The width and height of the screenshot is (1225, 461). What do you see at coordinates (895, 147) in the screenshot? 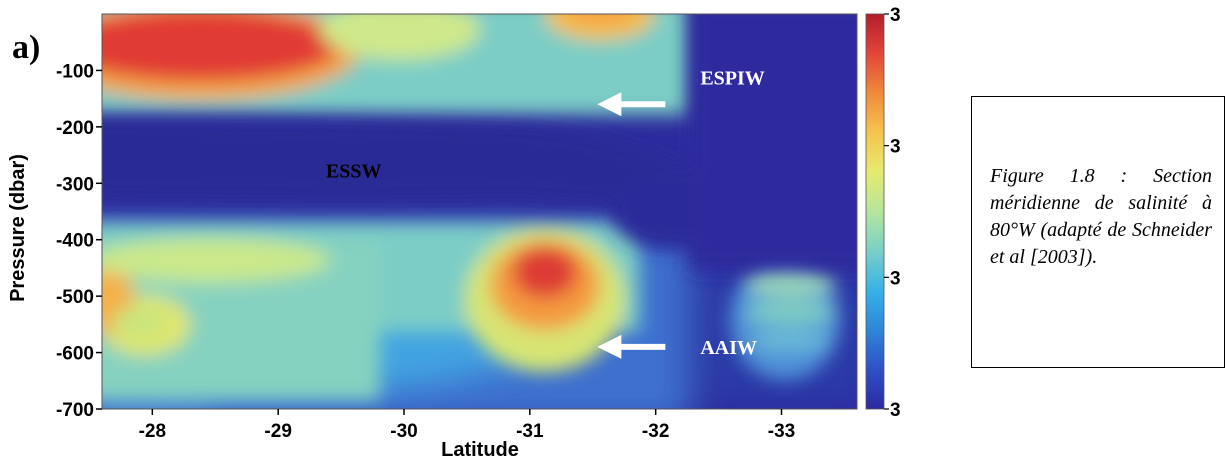
I see `colorbar-tick-label: 34.6` at bounding box center [895, 147].